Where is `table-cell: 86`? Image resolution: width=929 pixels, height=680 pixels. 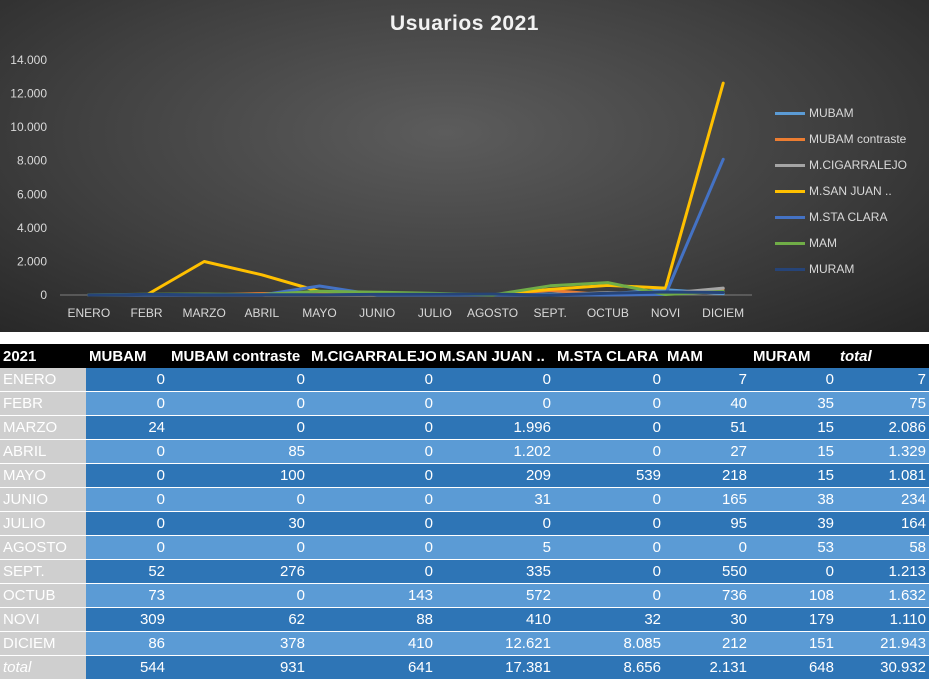 table-cell: 86 is located at coordinates (127, 643).